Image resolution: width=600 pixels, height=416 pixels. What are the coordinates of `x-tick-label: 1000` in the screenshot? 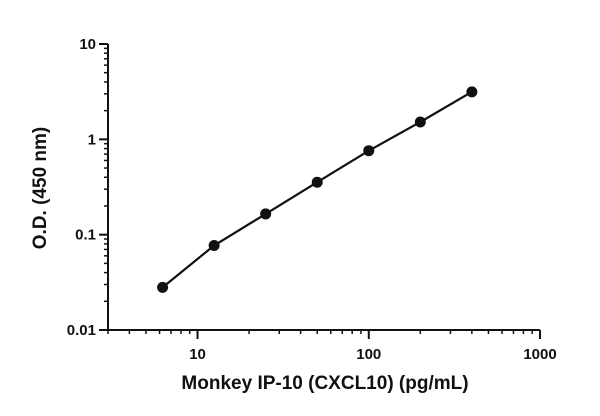 It's located at (539, 354).